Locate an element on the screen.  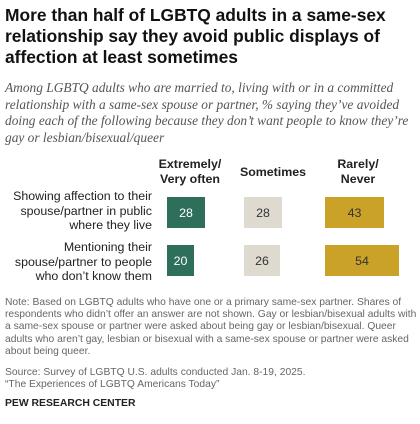
bar-rarely-never-row-2: 54 is located at coordinates (362, 260).